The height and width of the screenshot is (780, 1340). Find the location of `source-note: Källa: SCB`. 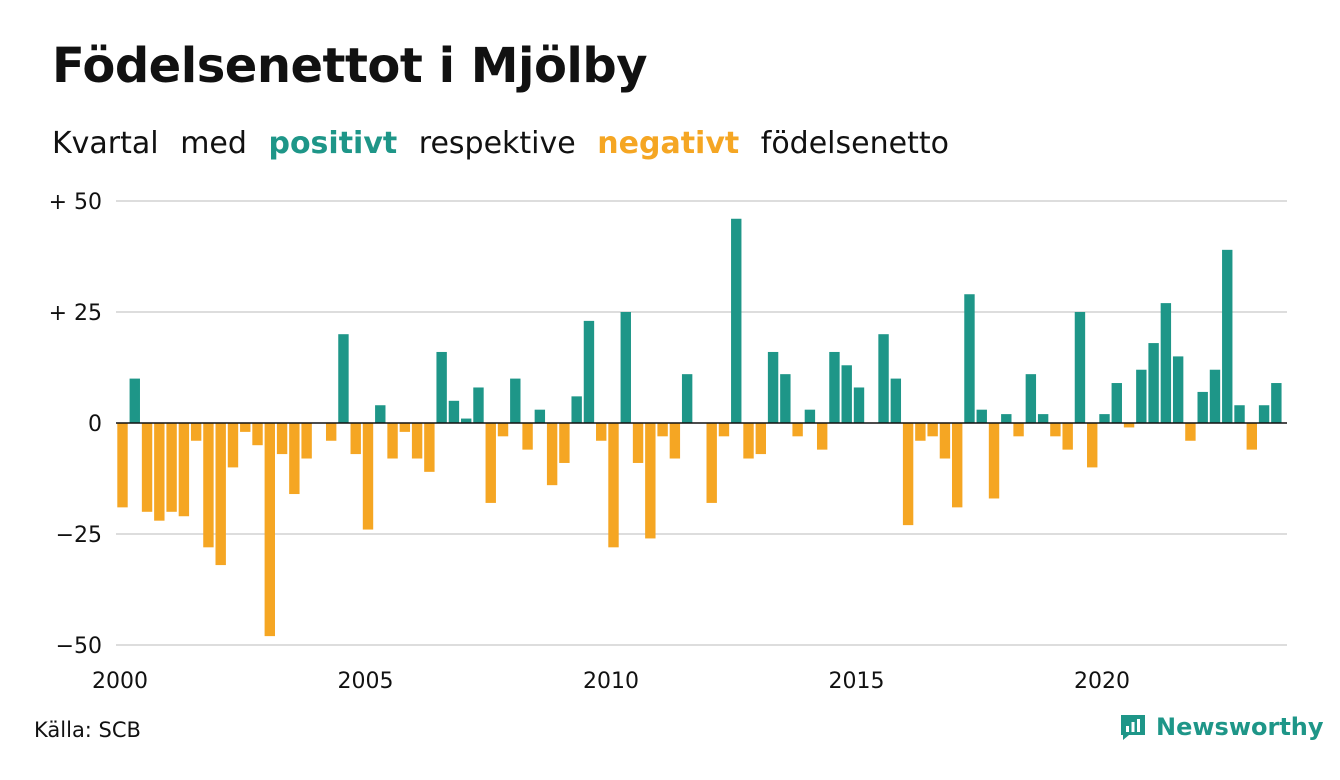

source-note: Källa: SCB is located at coordinates (87, 730).